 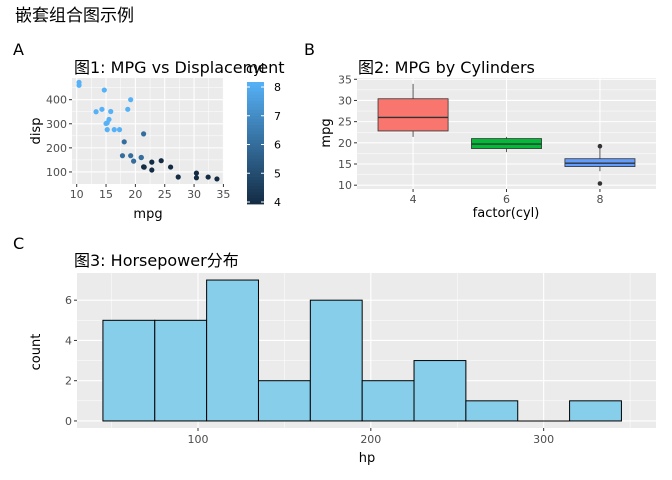 I want to click on chart-b-x-tick-label: 8, so click(x=599, y=199).